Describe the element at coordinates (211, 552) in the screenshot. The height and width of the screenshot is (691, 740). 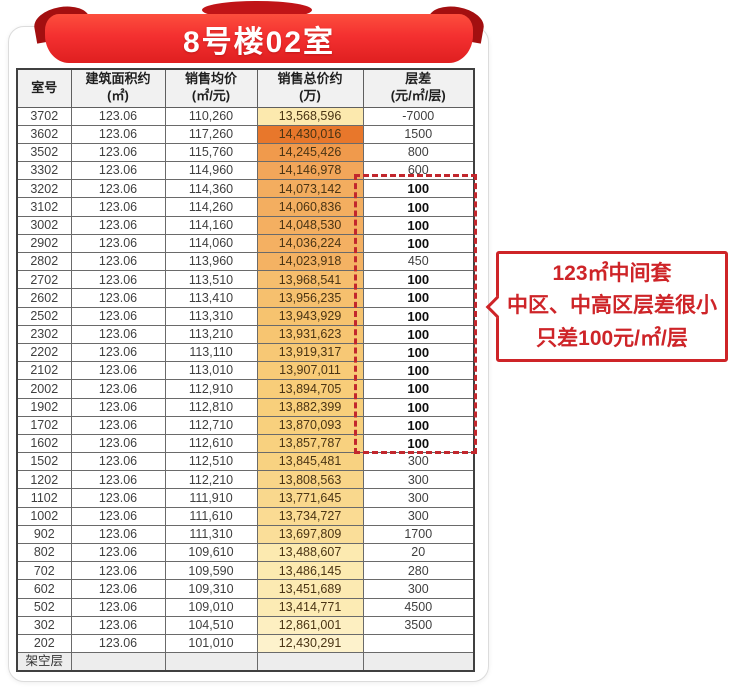
I see `unit-price-cell: 109,610` at that location.